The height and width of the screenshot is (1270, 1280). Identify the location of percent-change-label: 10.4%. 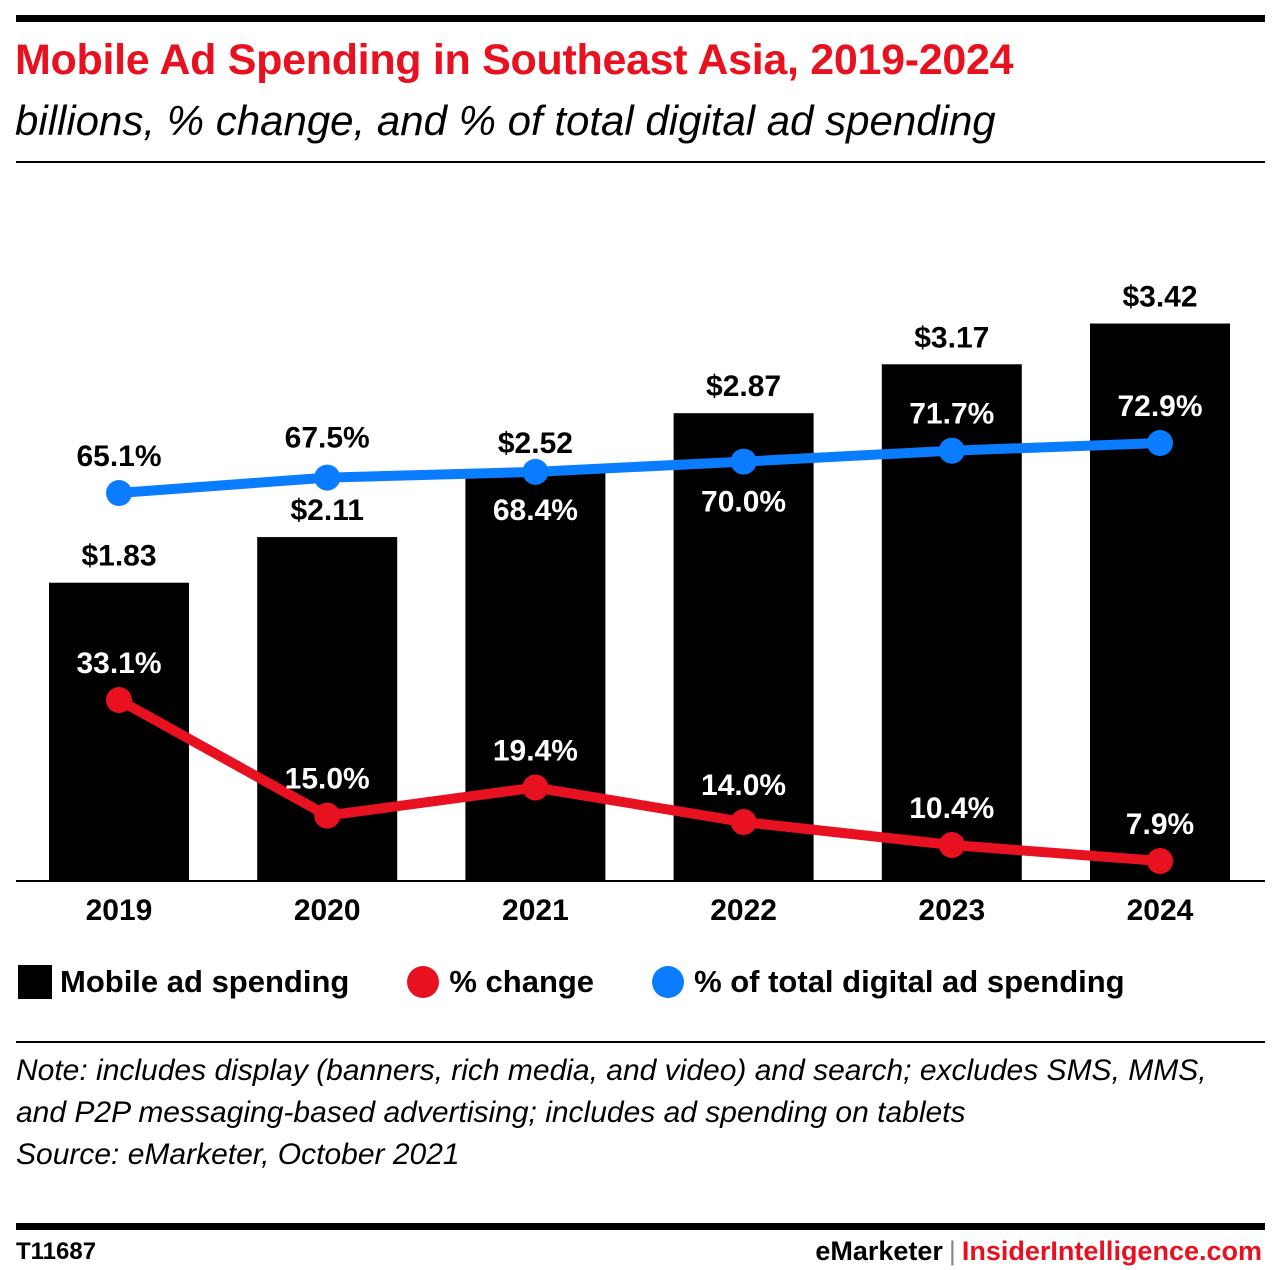
(951, 808).